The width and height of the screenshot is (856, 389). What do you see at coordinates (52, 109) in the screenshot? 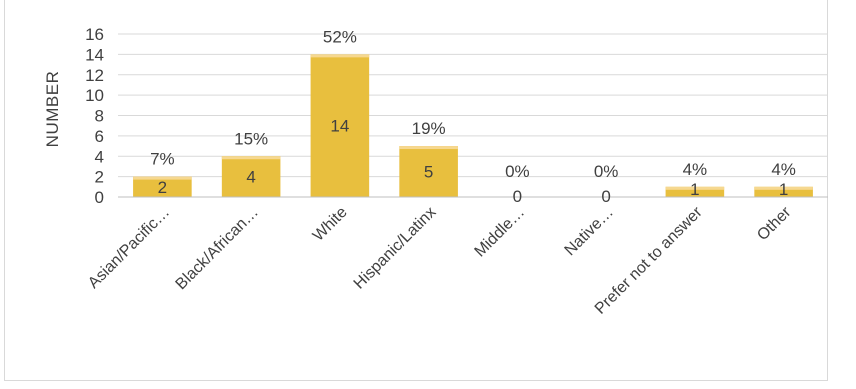
I see `y-axis-label: NUMBER` at bounding box center [52, 109].